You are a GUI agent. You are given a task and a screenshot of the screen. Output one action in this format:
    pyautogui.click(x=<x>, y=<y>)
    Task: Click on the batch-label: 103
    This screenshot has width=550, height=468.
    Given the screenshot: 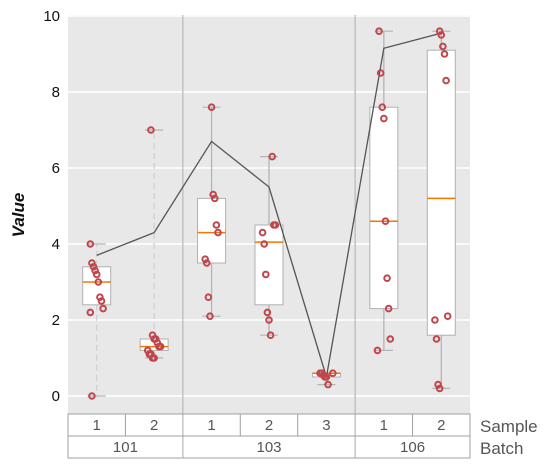 What is the action you would take?
    pyautogui.click(x=268, y=447)
    